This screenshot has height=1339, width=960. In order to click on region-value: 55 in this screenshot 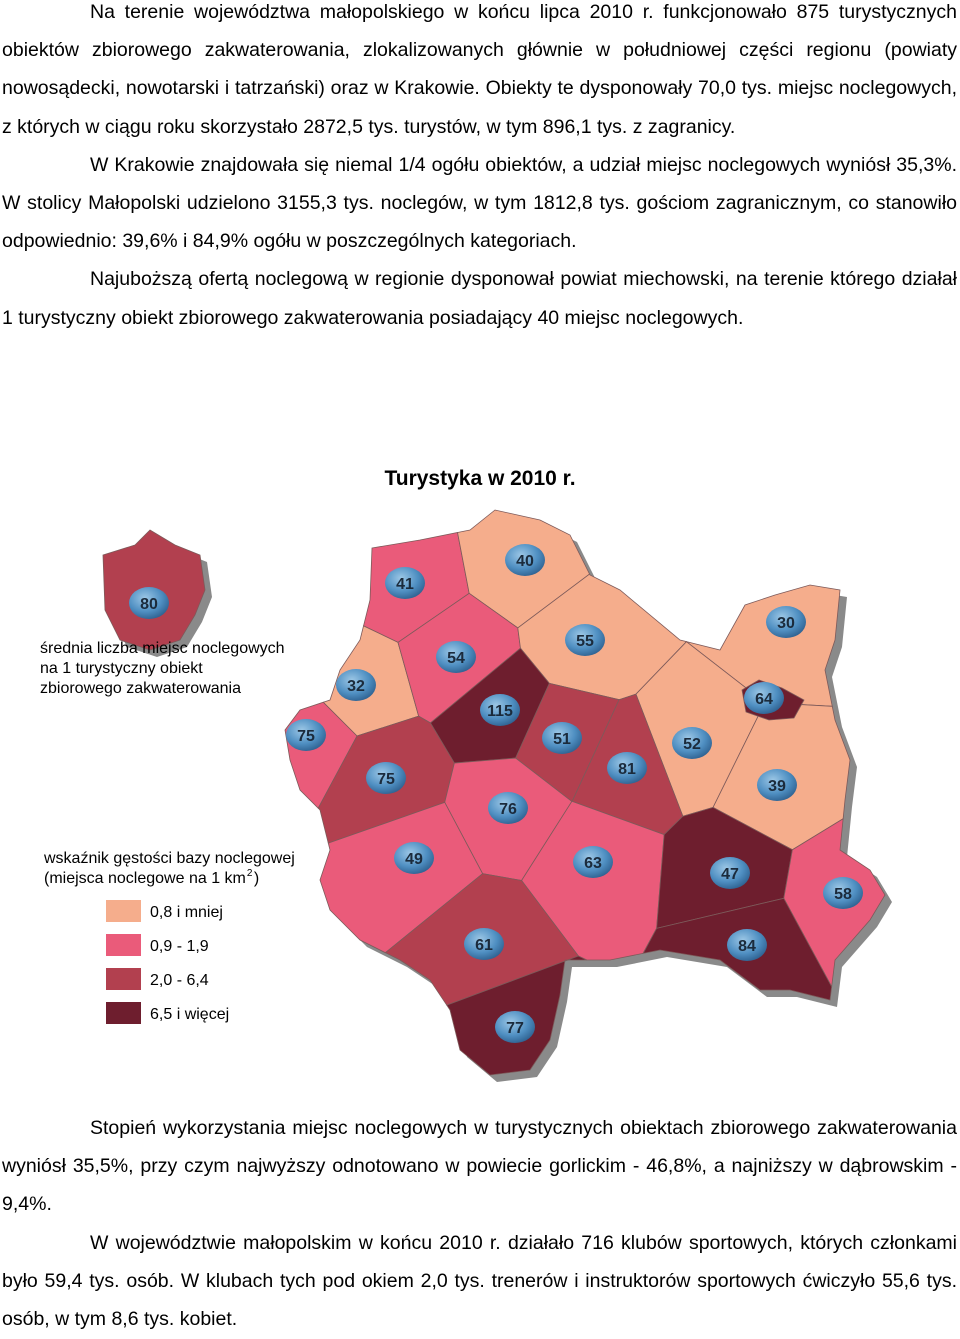, I will do `click(585, 641)`.